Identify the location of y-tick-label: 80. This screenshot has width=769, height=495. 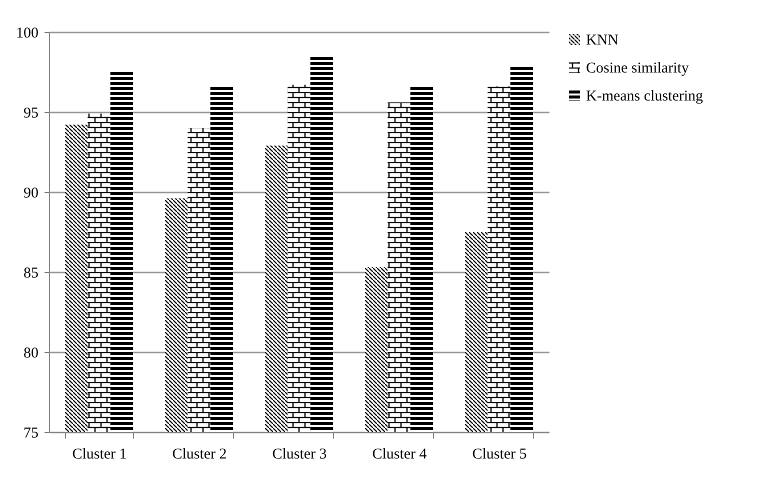
(31, 354).